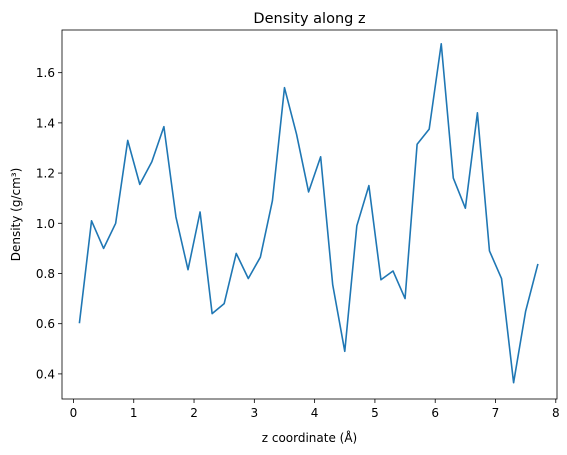 The height and width of the screenshot is (455, 567). I want to click on x-tick-label: 7, so click(496, 413).